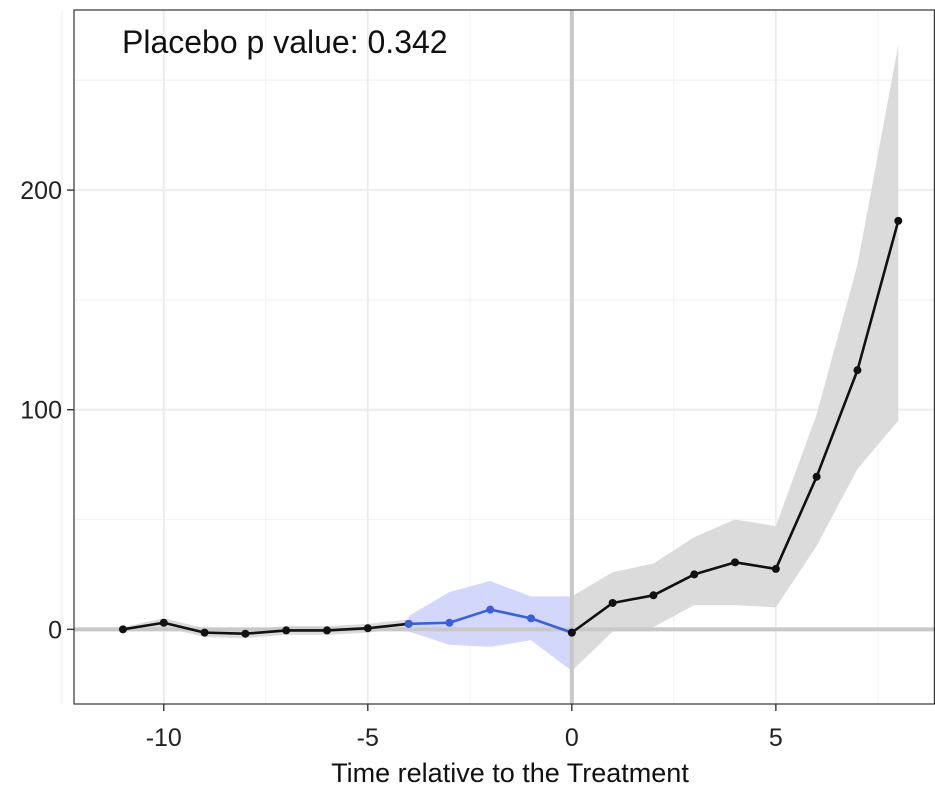  What do you see at coordinates (510, 772) in the screenshot?
I see `x-axis-title: Time relative to the Treatment` at bounding box center [510, 772].